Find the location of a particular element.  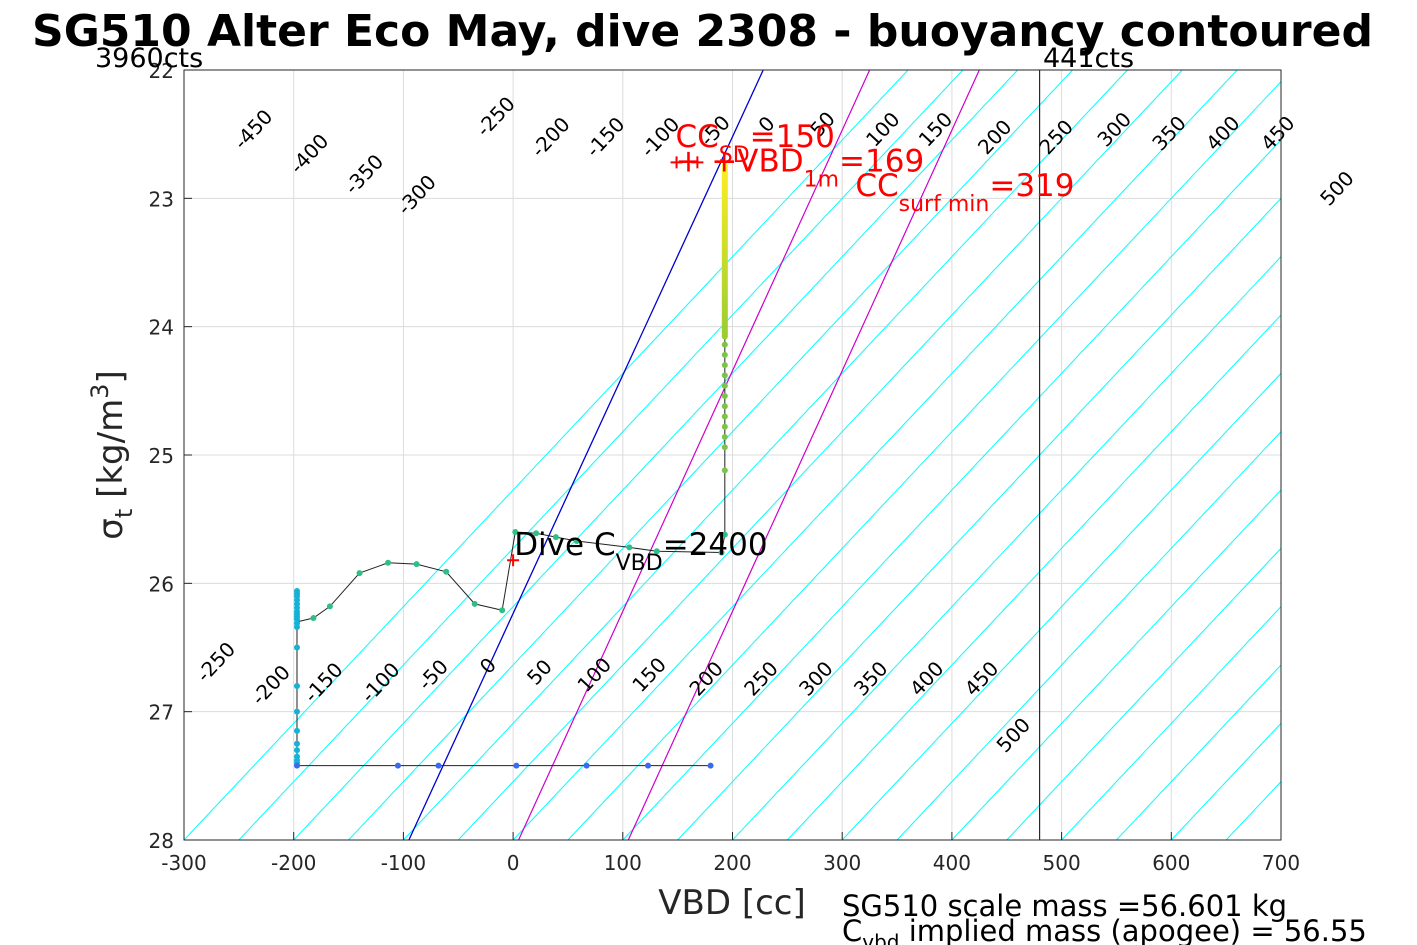

footer-vbd-sub: vbd is located at coordinates (880, 937).